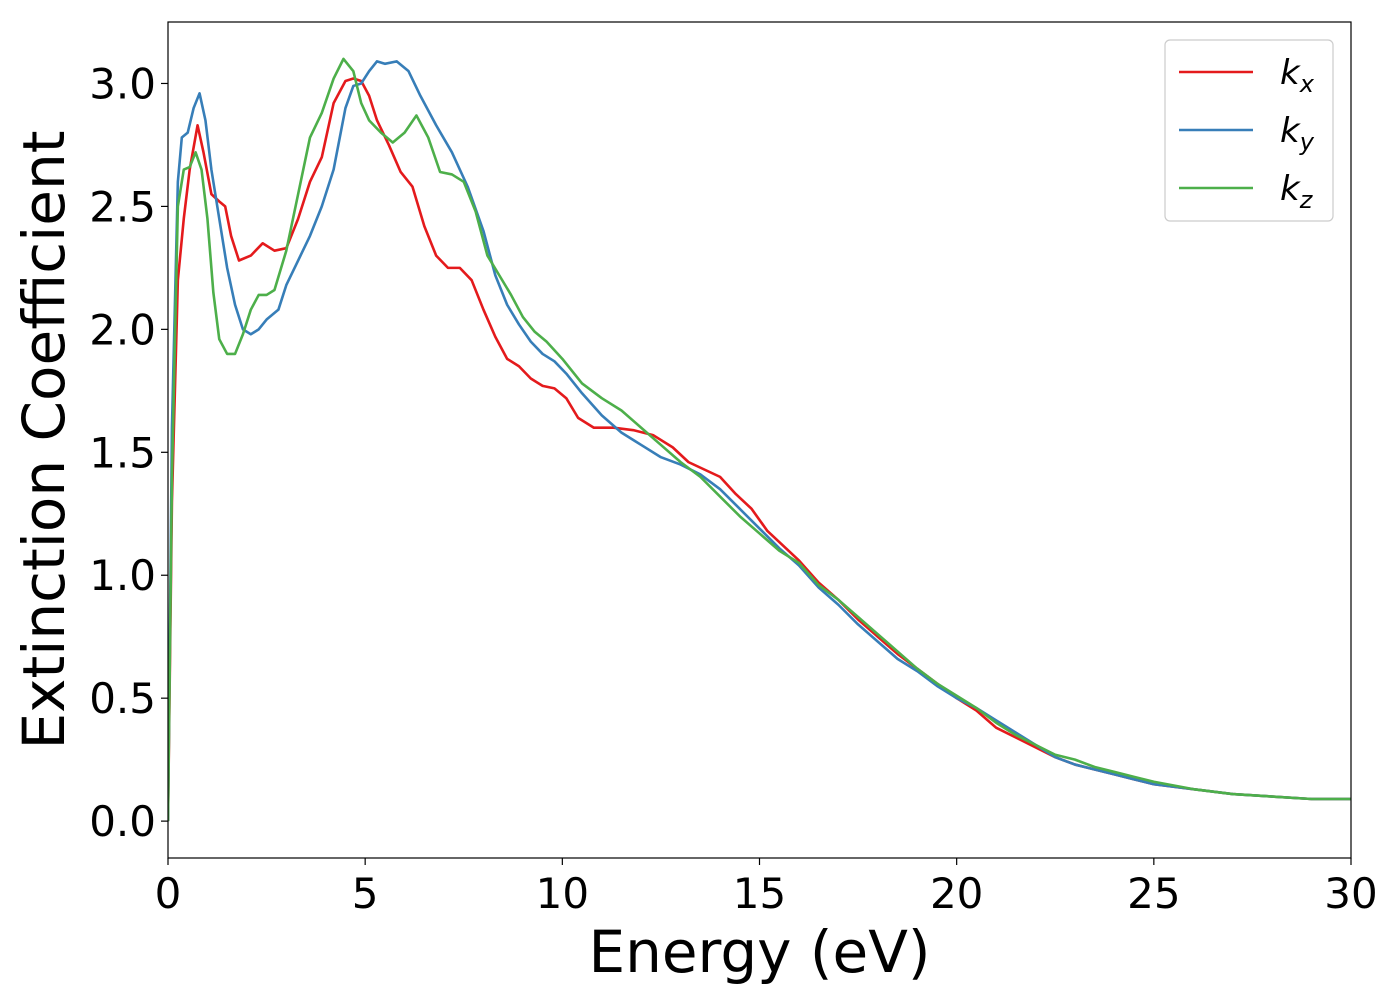 The image size is (1400, 1000). What do you see at coordinates (1153, 893) in the screenshot?
I see `x-tick-label: 25` at bounding box center [1153, 893].